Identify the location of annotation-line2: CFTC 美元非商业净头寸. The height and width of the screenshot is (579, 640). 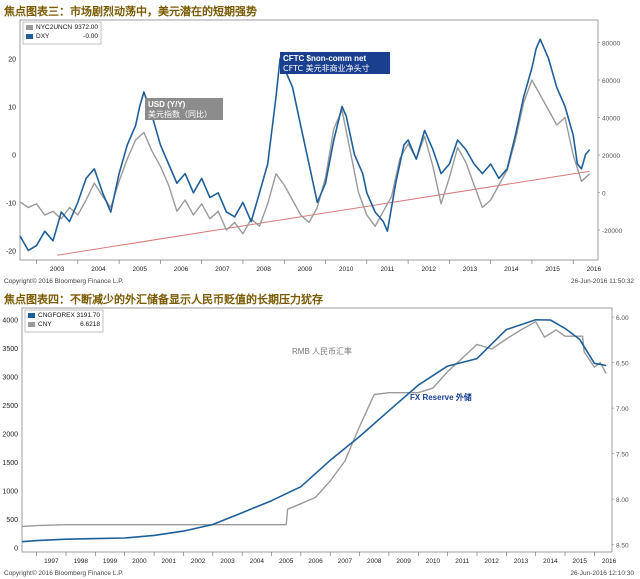
(326, 68).